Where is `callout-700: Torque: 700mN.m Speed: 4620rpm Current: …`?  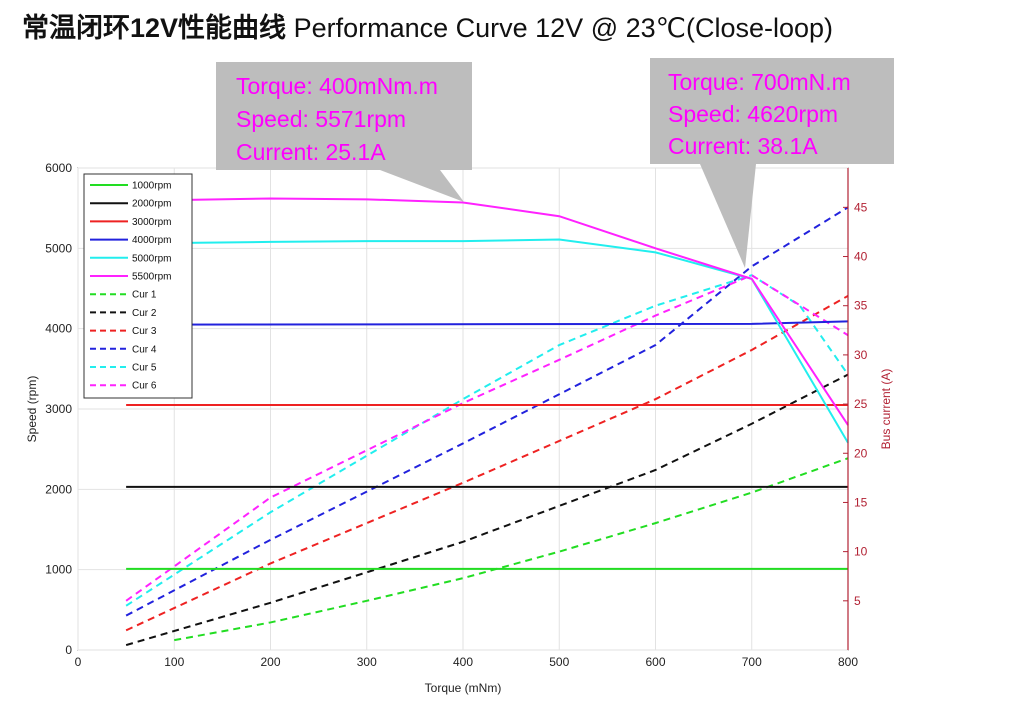
callout-700: Torque: 700mN.m Speed: 4620rpm Current: … is located at coordinates (772, 163).